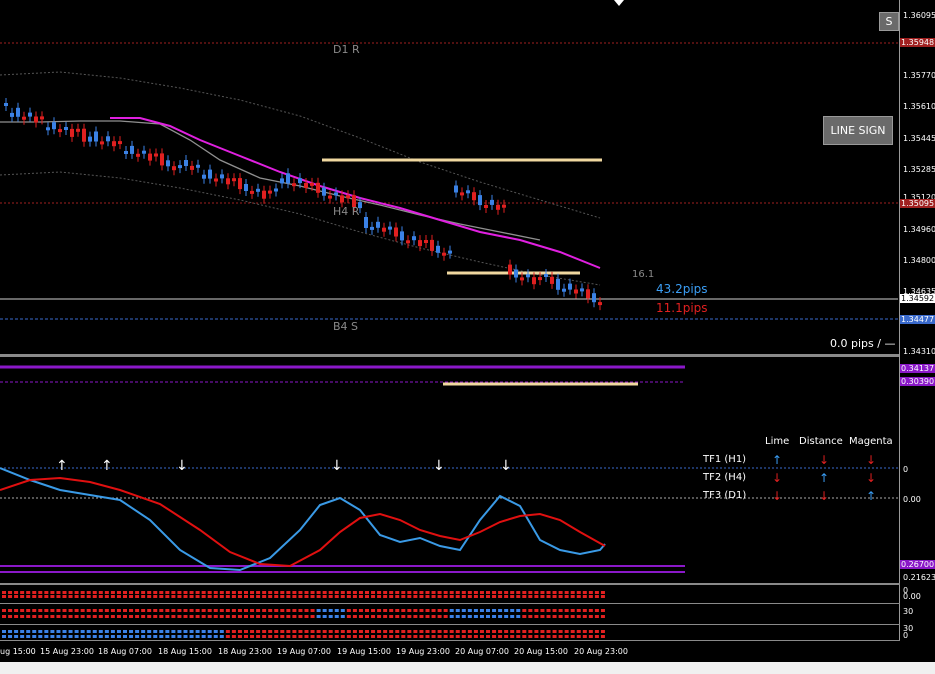 This screenshot has height=674, width=935. What do you see at coordinates (467, 668) in the screenshot?
I see `bottom-scrollbar` at bounding box center [467, 668].